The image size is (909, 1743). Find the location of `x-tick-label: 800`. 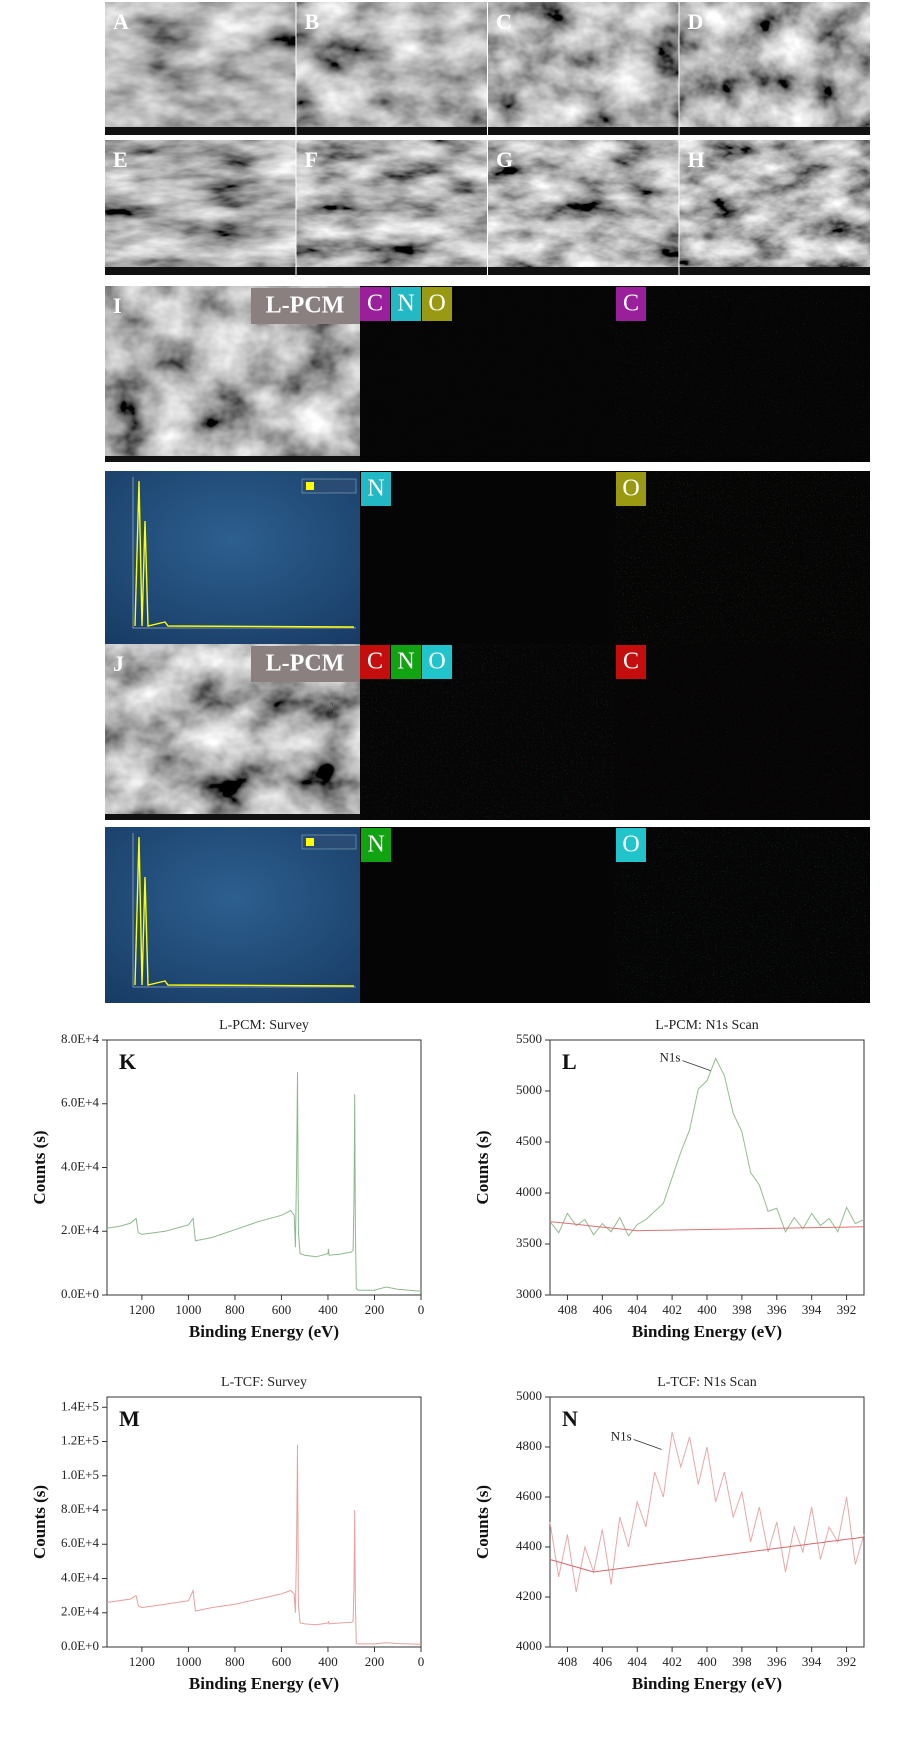

x-tick-label: 800 is located at coordinates (235, 1661).